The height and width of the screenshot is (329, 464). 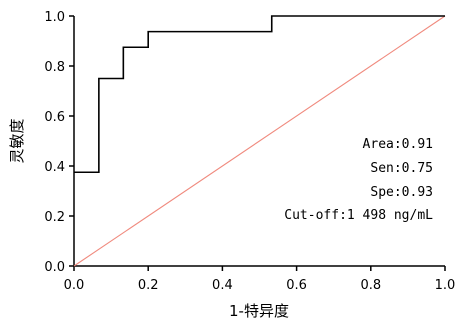 What do you see at coordinates (74, 285) in the screenshot?
I see `x-tick-label: 0.0` at bounding box center [74, 285].